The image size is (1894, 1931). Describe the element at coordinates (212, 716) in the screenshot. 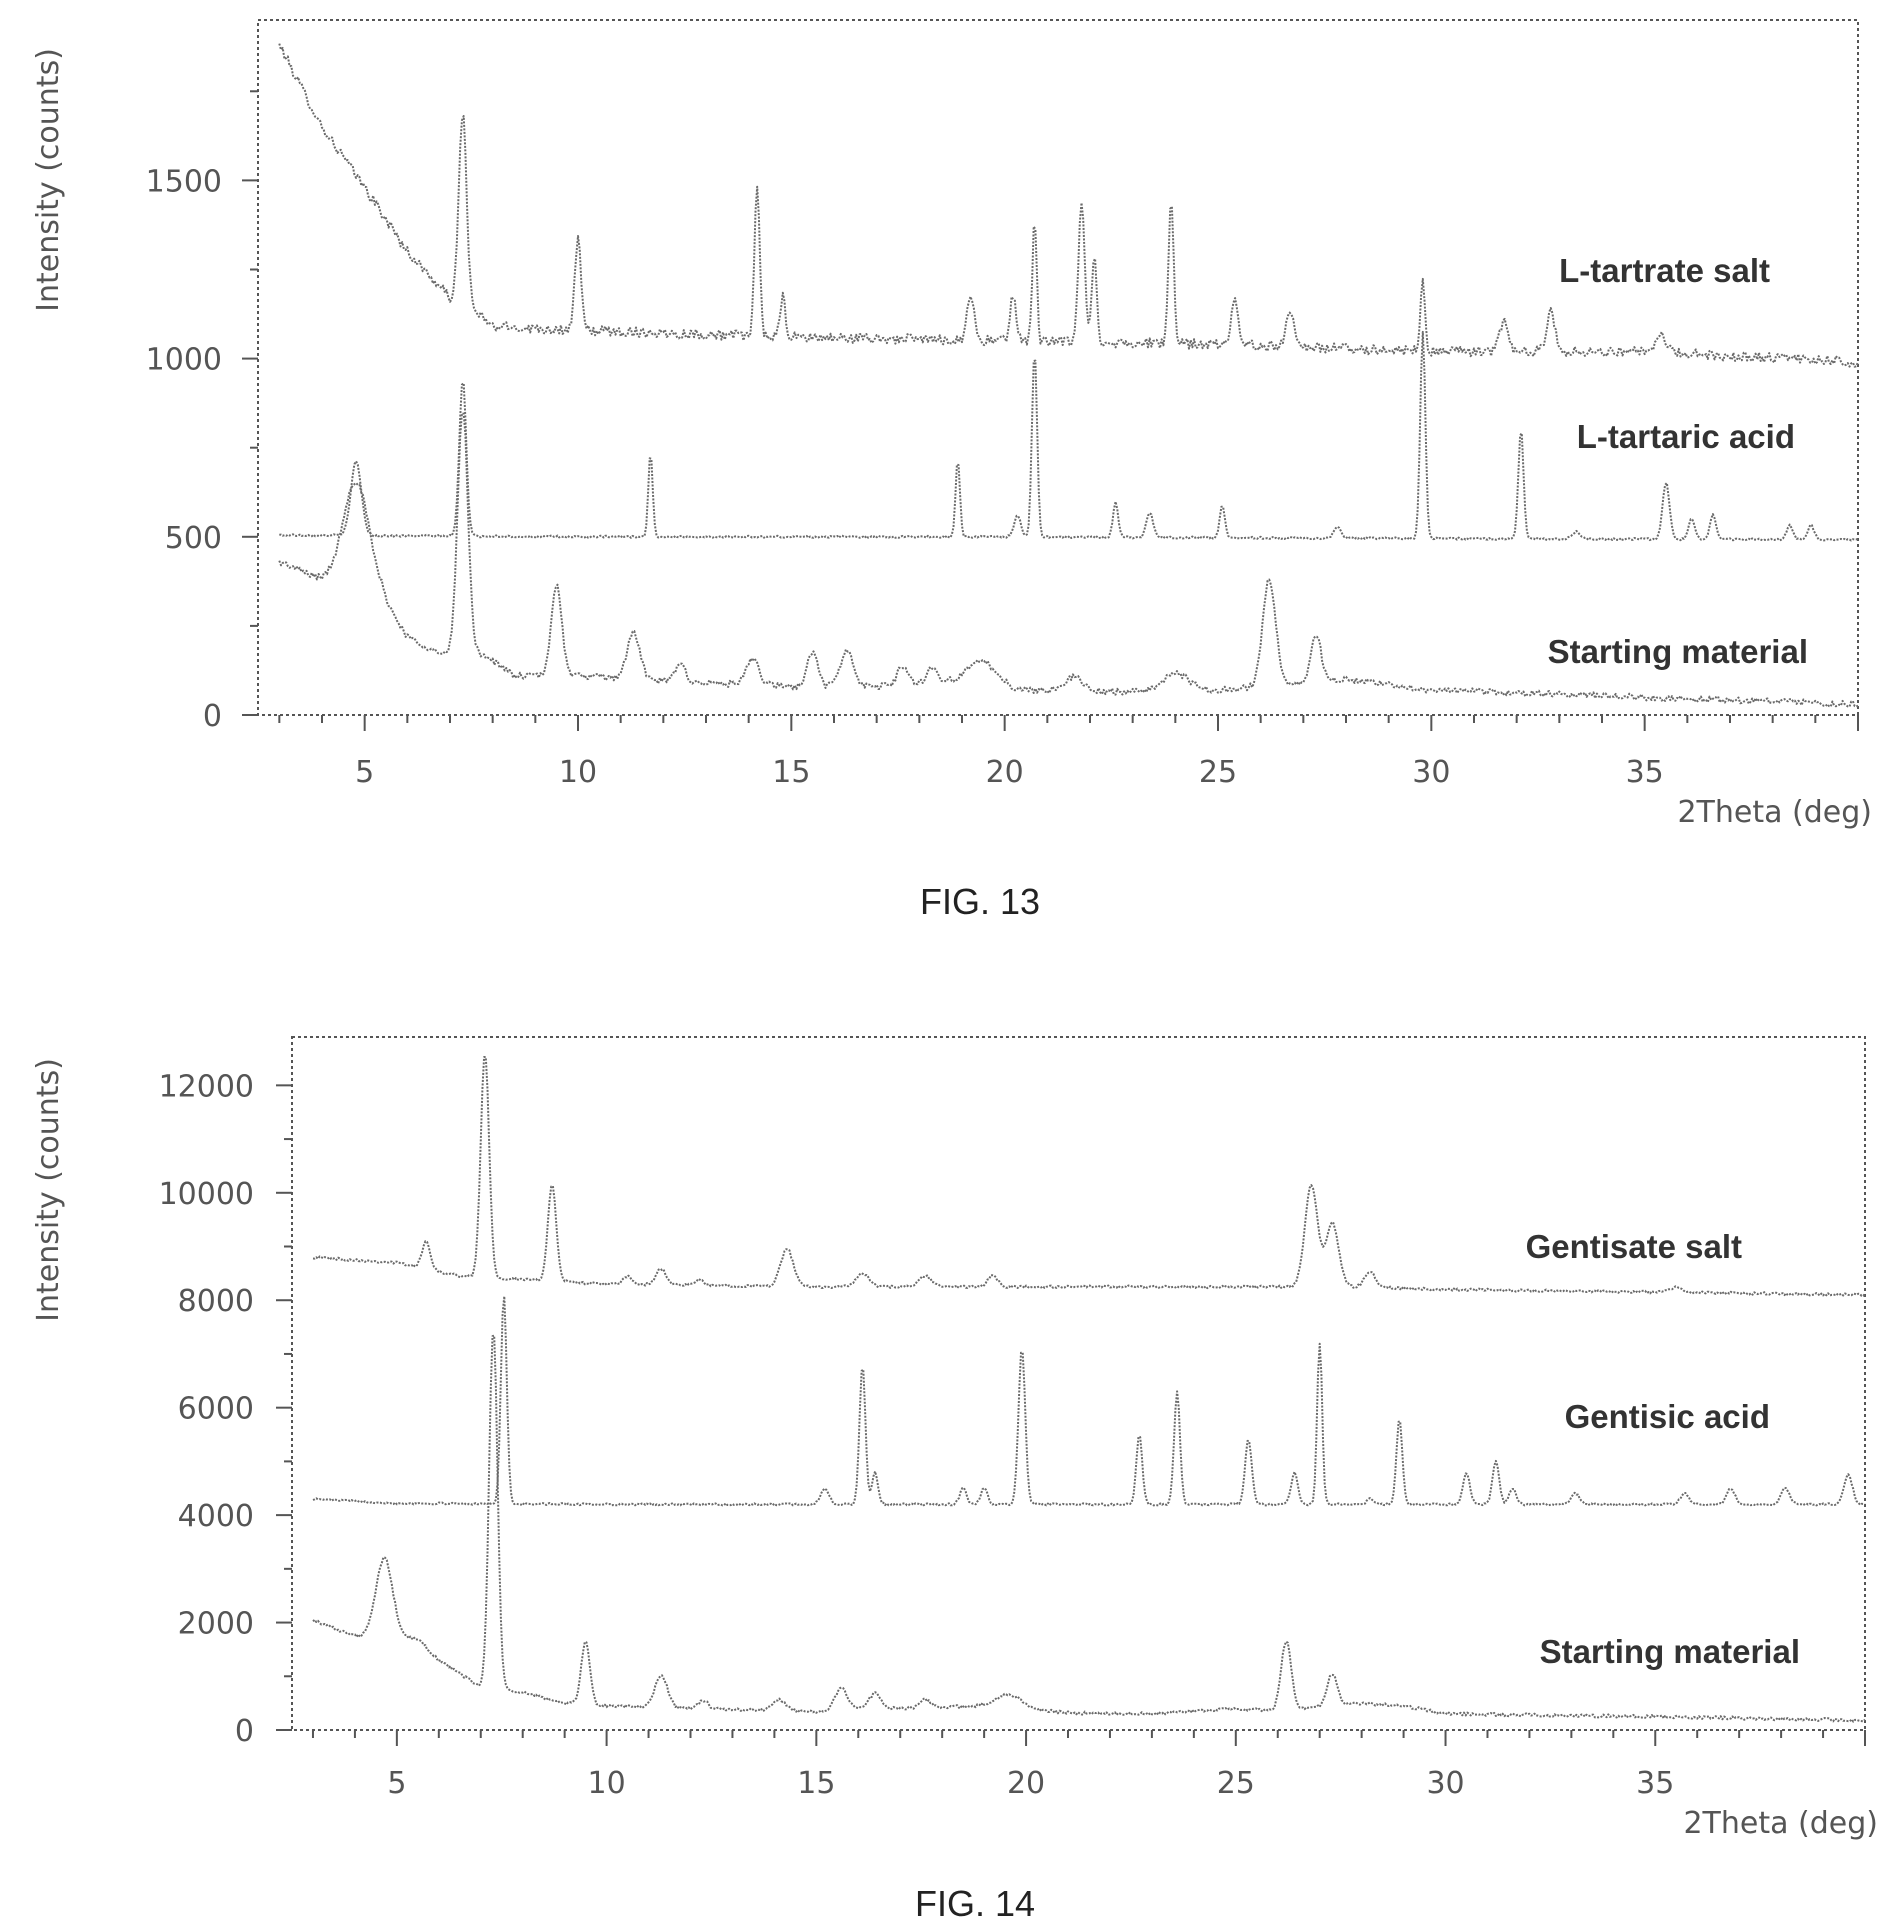

I see `y-tick-label-fig13: 0` at that location.